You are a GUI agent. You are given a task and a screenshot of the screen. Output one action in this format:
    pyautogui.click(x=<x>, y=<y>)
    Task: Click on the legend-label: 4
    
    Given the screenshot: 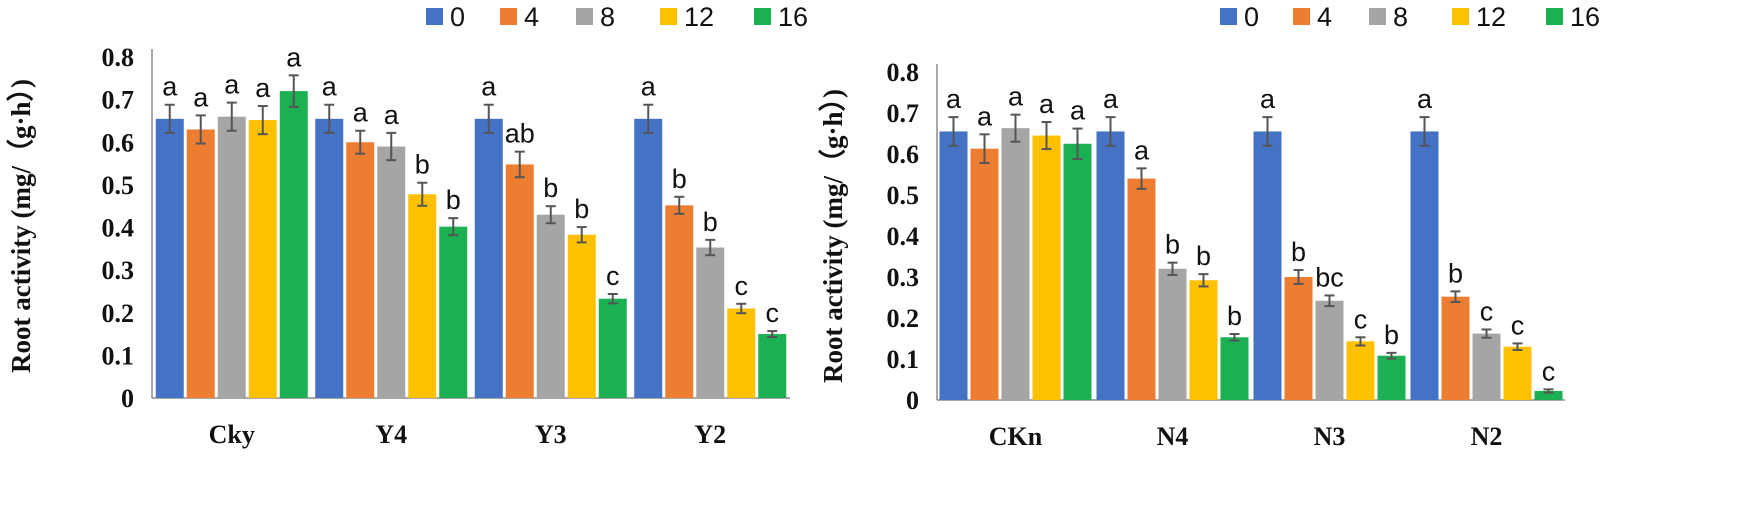 What is the action you would take?
    pyautogui.click(x=531, y=17)
    